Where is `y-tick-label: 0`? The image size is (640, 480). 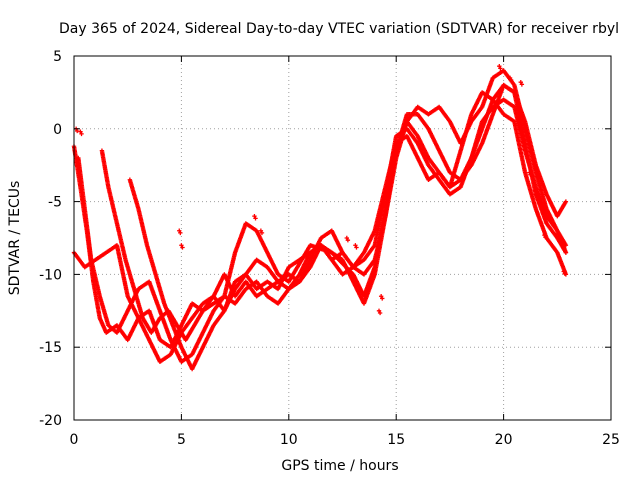
y-tick-label: 0 is located at coordinates (57, 130).